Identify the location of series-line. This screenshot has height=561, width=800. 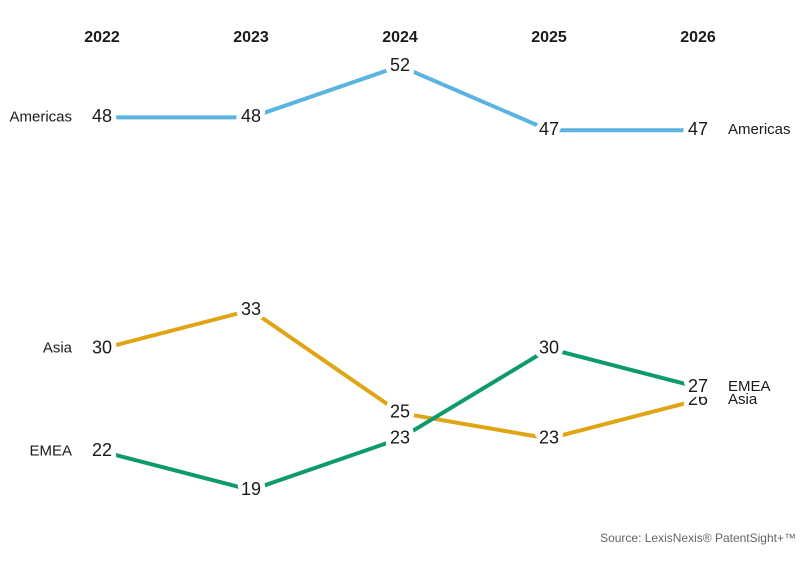
(400, 98).